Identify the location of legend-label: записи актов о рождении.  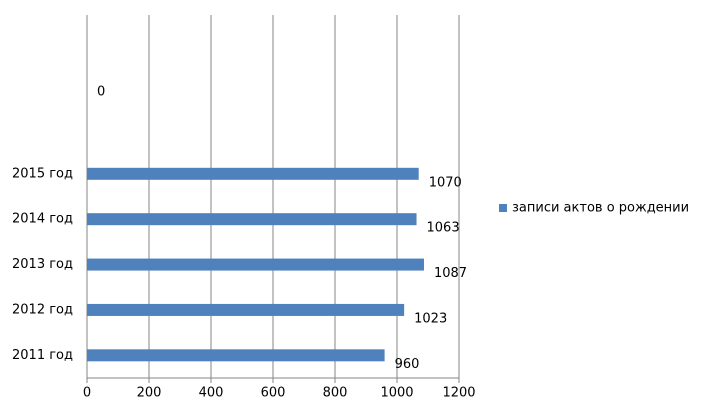
(600, 208).